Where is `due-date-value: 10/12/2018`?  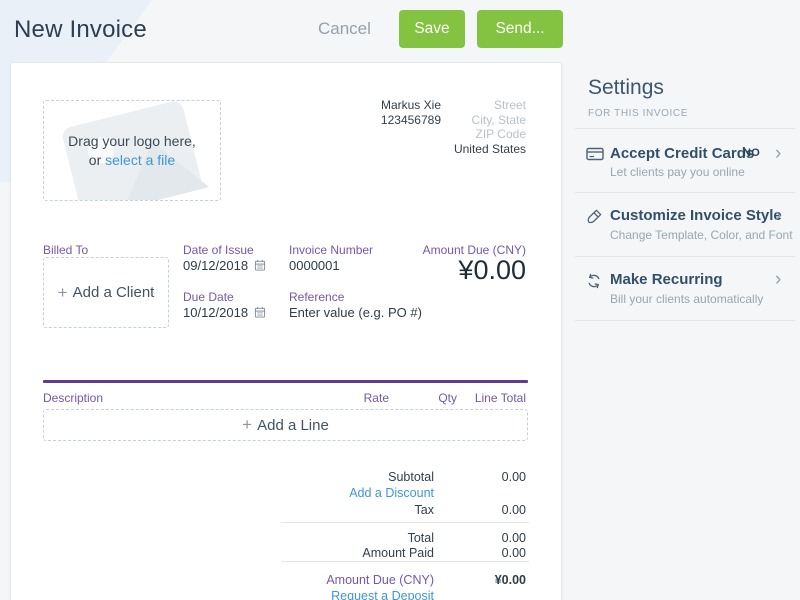
due-date-value: 10/12/2018 is located at coordinates (216, 312).